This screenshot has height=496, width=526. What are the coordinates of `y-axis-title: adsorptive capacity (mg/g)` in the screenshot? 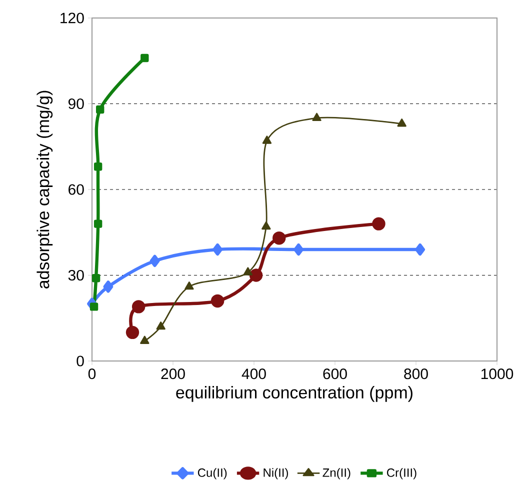 It's located at (44, 189).